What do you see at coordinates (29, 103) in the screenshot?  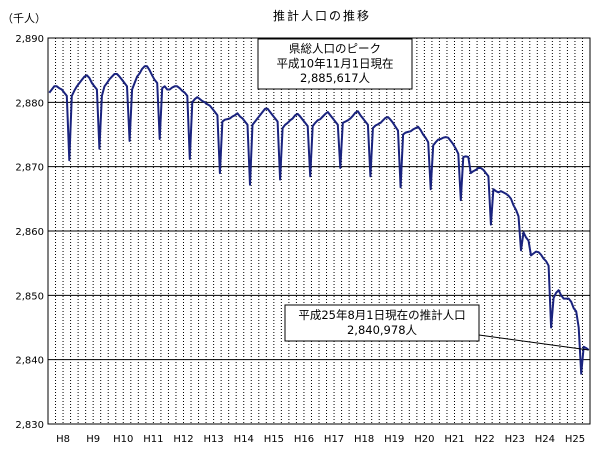 I see `y-tick-label: 2,880` at bounding box center [29, 103].